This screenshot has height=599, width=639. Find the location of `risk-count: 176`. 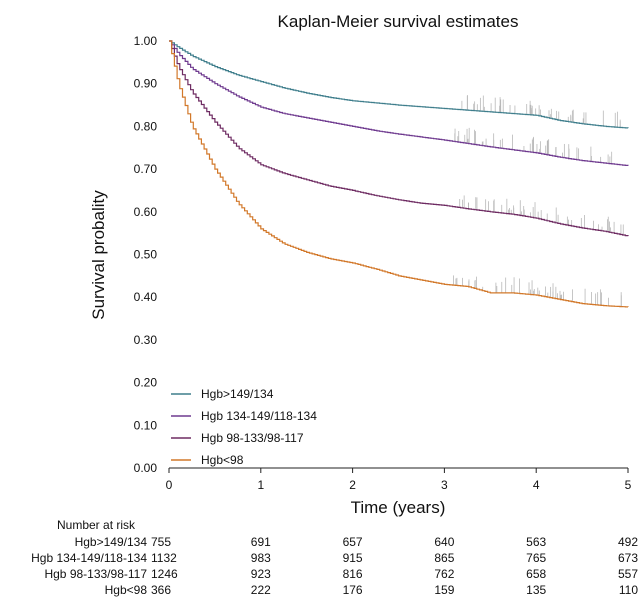

risk-count: 176 is located at coordinates (353, 590).